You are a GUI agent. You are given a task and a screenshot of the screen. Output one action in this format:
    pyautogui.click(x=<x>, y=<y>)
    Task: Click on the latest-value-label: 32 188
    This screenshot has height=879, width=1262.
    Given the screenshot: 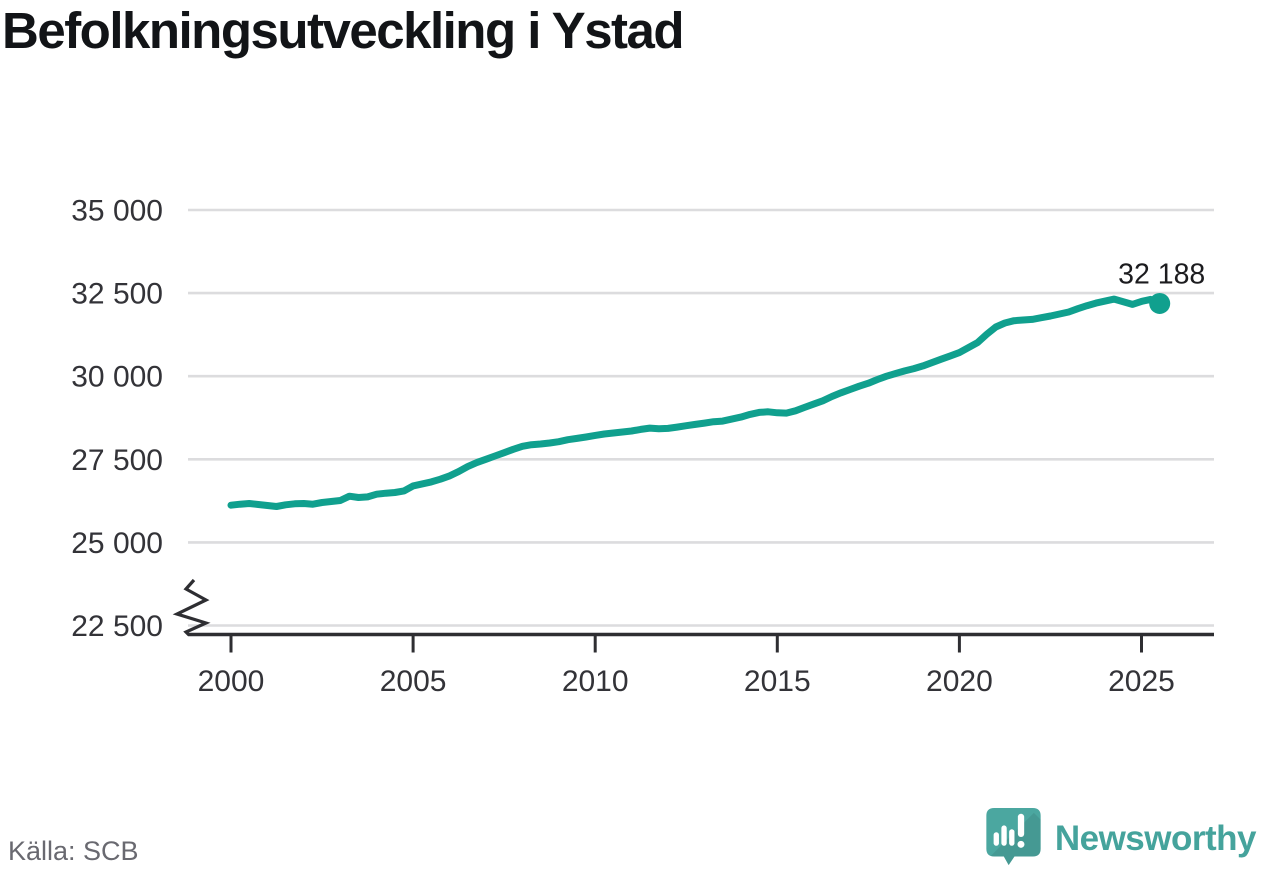 What is the action you would take?
    pyautogui.click(x=1161, y=274)
    